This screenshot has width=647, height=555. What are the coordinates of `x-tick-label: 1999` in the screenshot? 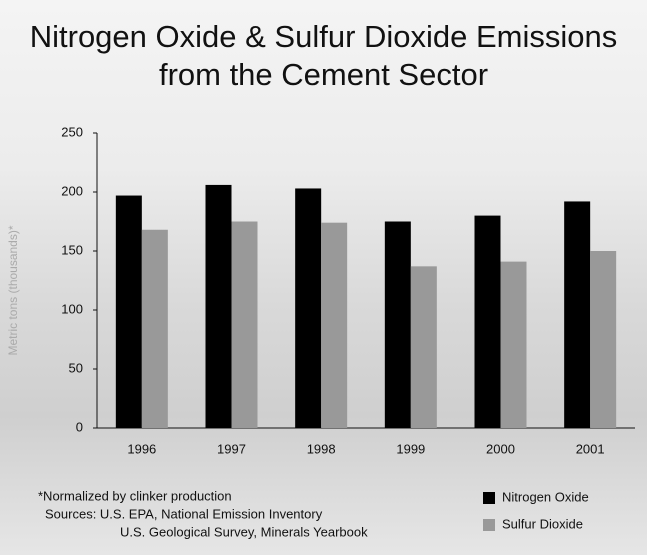 It's located at (410, 448).